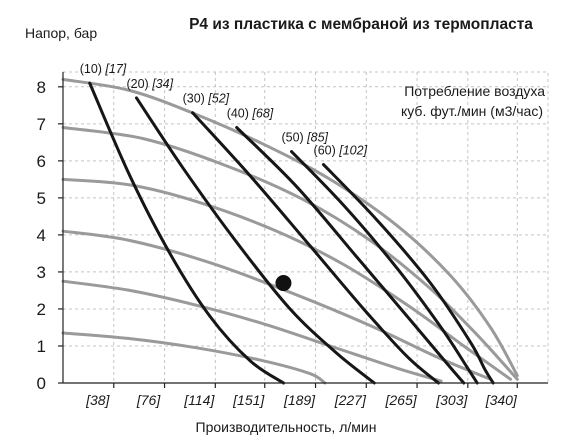 The width and height of the screenshot is (574, 444). I want to click on x-tick-label: [303], so click(451, 400).